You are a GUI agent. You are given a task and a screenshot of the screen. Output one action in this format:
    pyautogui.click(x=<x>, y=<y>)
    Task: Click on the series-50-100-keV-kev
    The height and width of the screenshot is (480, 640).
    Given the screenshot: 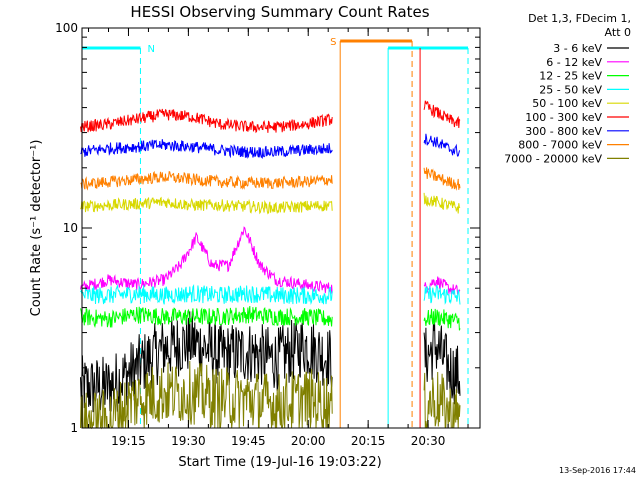 What is the action you would take?
    pyautogui.click(x=270, y=203)
    